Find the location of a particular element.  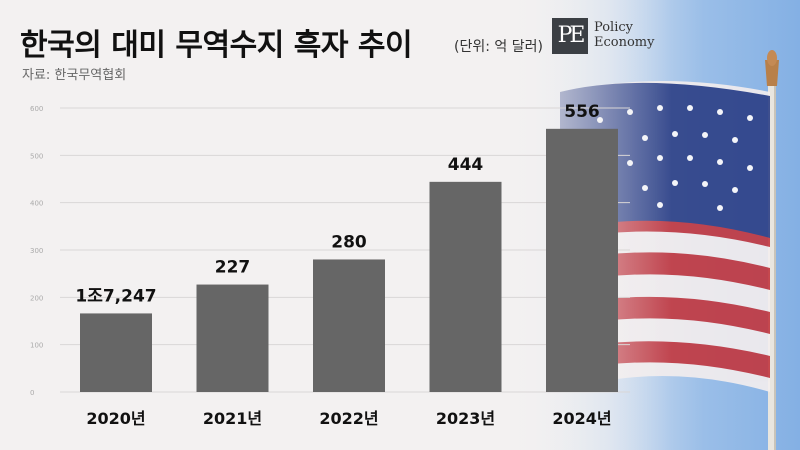

y-tick-label: 200 is located at coordinates (36, 298).